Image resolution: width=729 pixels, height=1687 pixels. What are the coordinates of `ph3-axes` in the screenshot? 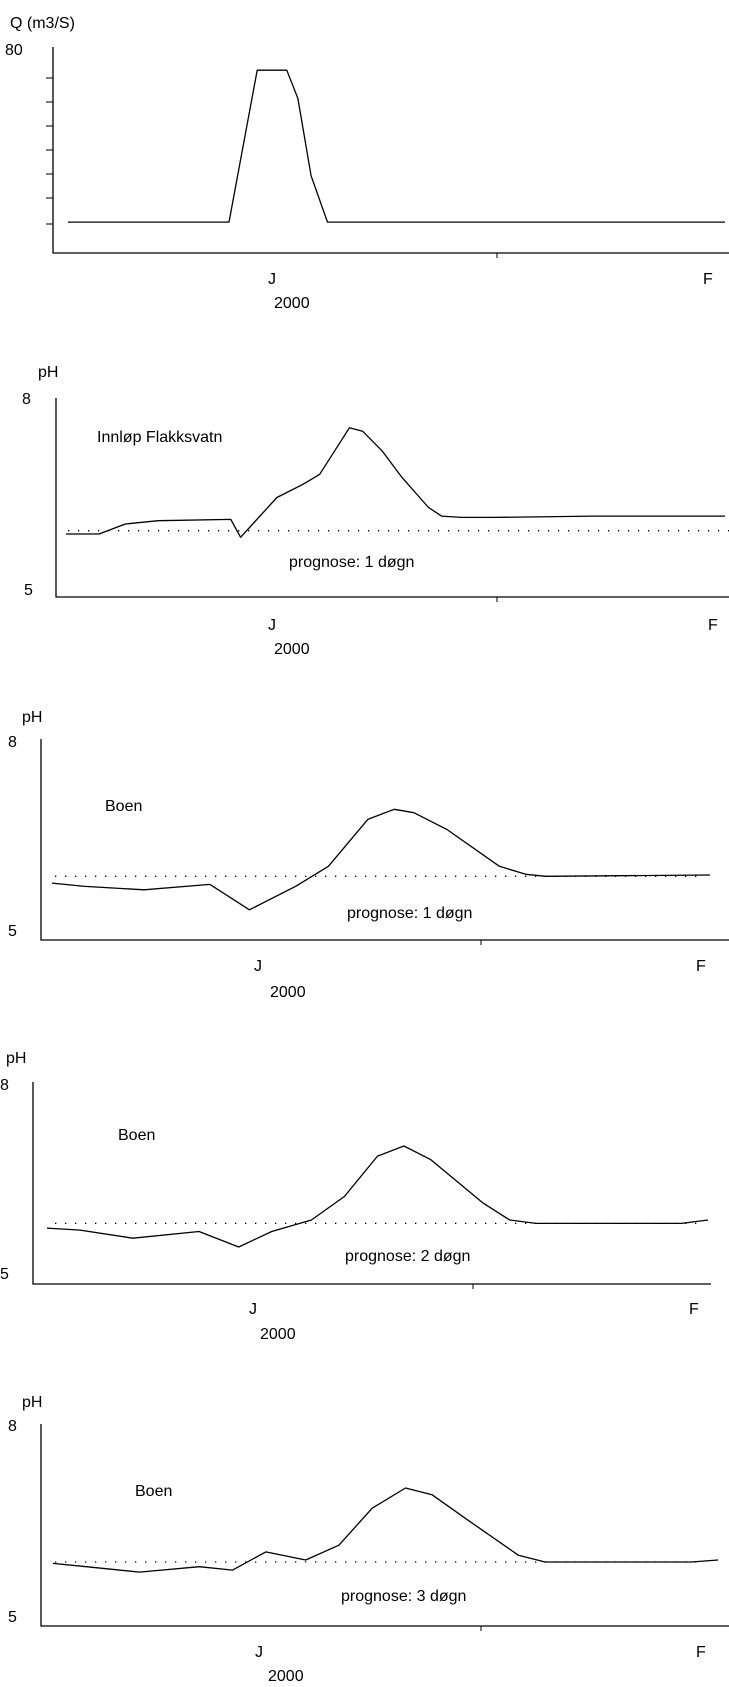 It's located at (371, 1183).